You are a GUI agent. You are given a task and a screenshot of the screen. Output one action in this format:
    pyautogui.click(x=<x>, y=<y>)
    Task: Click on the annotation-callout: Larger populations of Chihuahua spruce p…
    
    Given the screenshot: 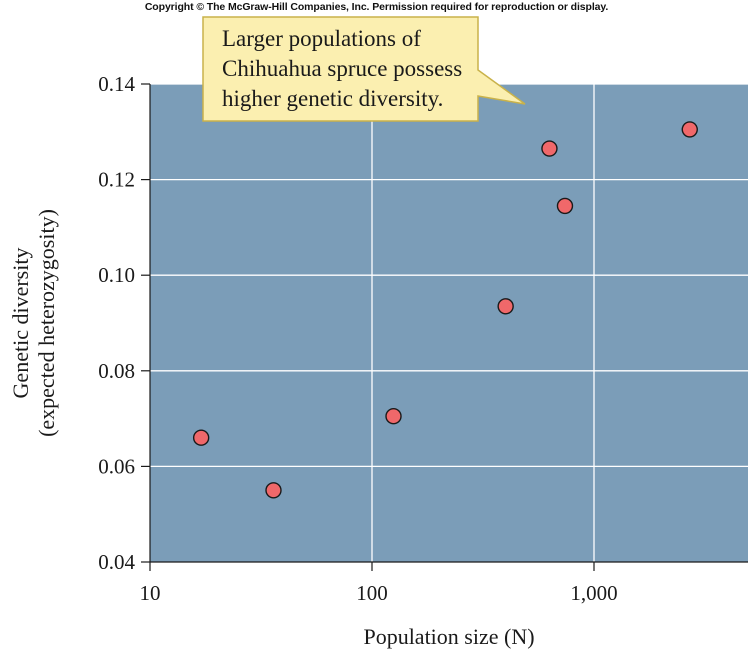 What is the action you would take?
    pyautogui.click(x=364, y=69)
    